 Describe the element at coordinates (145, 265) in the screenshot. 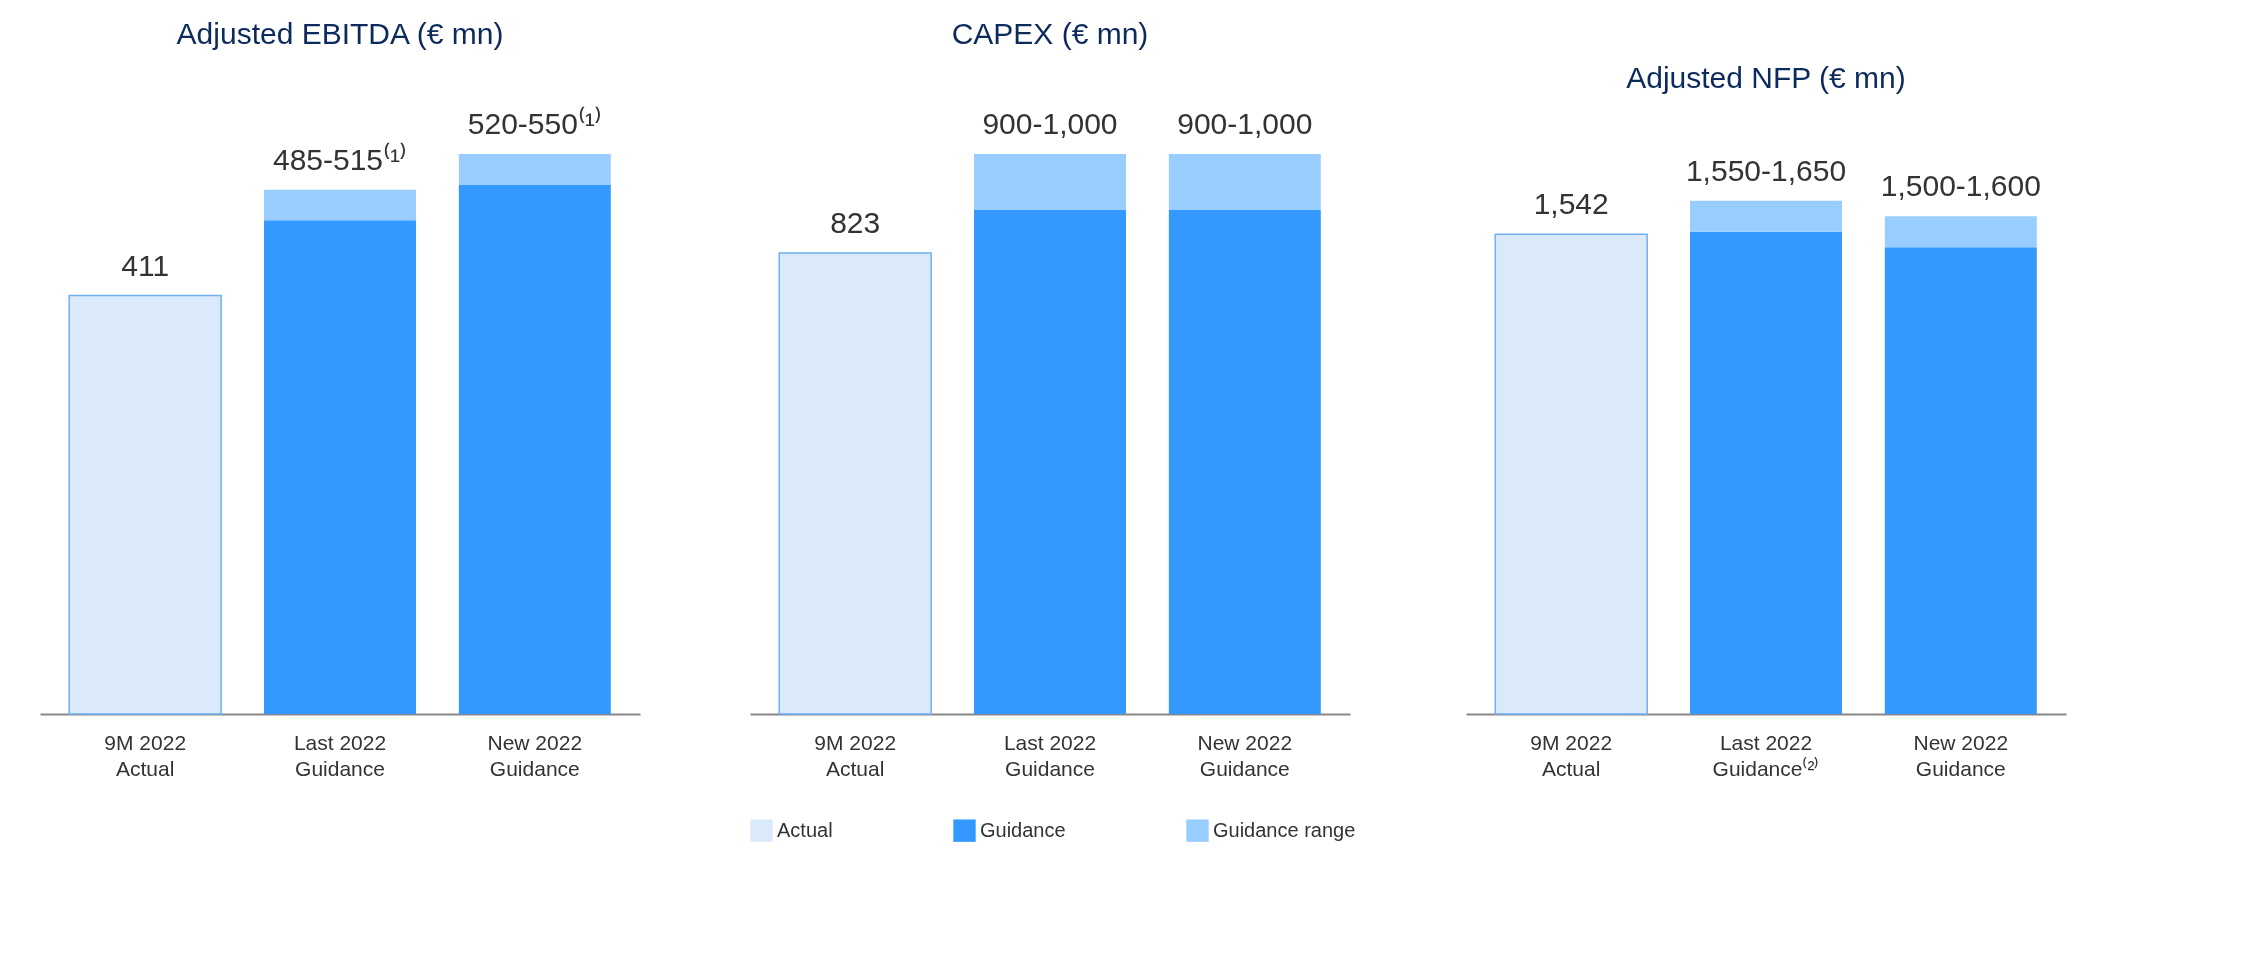

I see `data-label: 411` at that location.